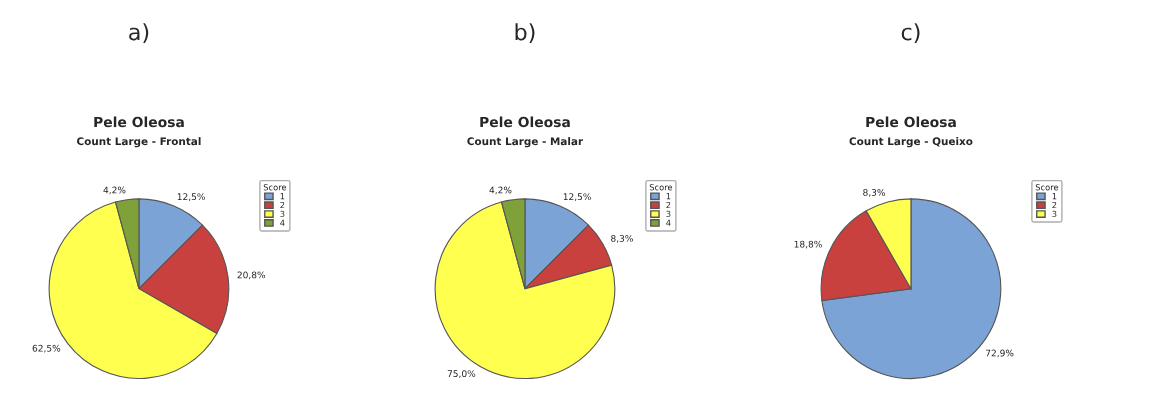 Image resolution: width=1158 pixels, height=401 pixels. What do you see at coordinates (911, 142) in the screenshot?
I see `chart-subtitle: Count Large - Queixo` at bounding box center [911, 142].